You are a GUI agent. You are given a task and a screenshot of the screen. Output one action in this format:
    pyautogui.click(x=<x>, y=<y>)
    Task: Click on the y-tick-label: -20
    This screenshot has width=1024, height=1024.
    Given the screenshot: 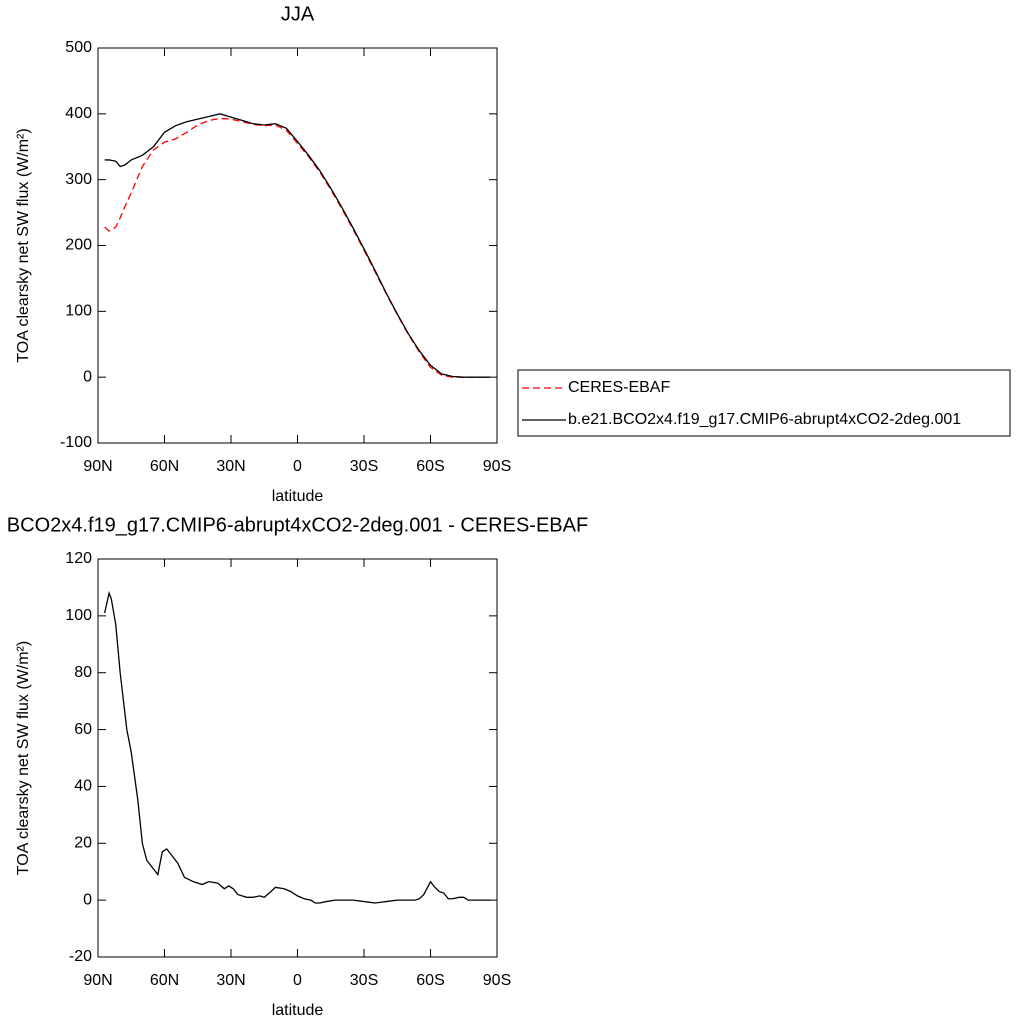 What is the action you would take?
    pyautogui.click(x=80, y=956)
    